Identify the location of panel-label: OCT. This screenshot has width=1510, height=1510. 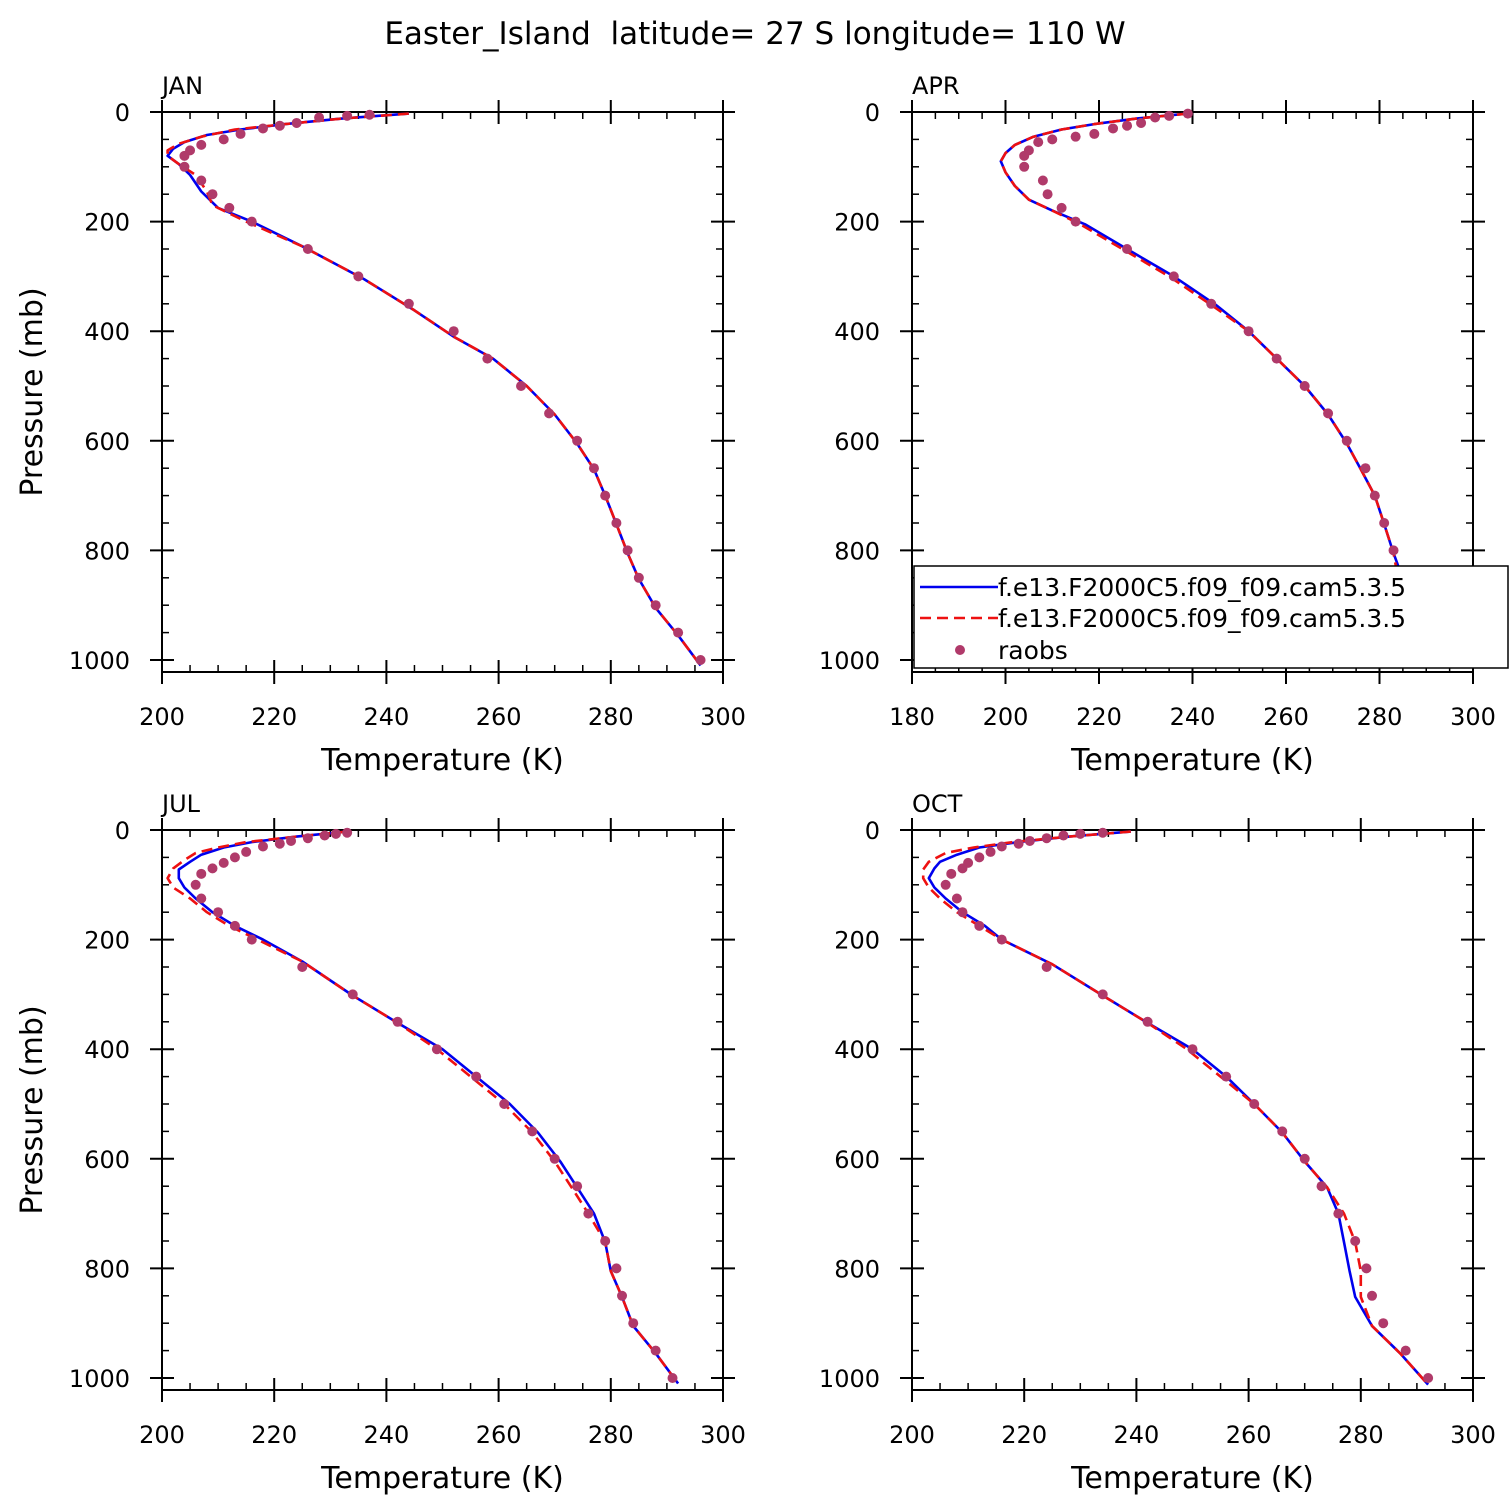
(937, 804).